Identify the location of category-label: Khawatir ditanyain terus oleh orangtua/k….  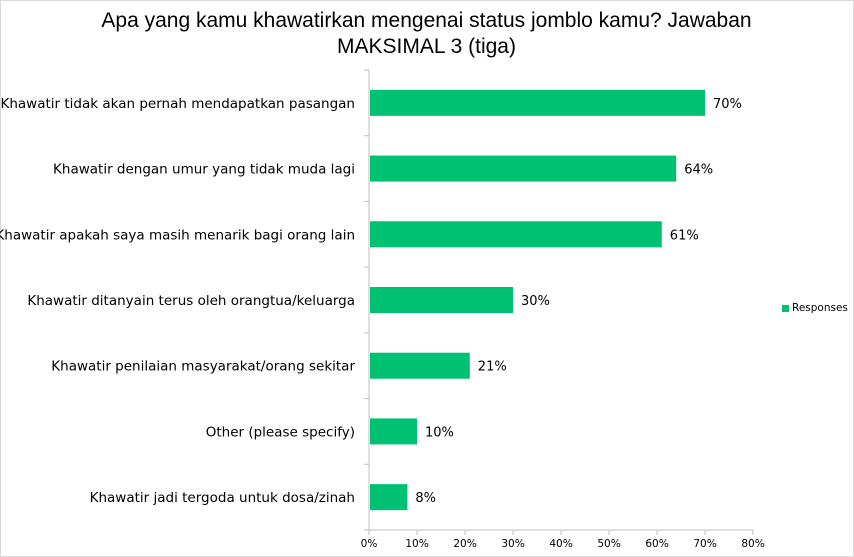
(191, 301).